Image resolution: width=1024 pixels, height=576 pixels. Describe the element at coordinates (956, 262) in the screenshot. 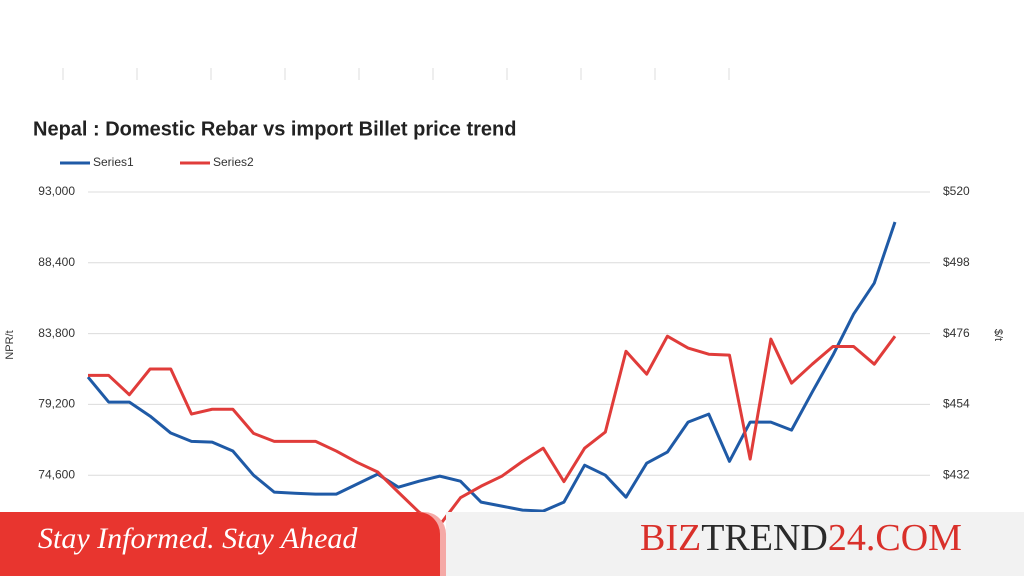

I see `y2-tick-label: $498` at that location.